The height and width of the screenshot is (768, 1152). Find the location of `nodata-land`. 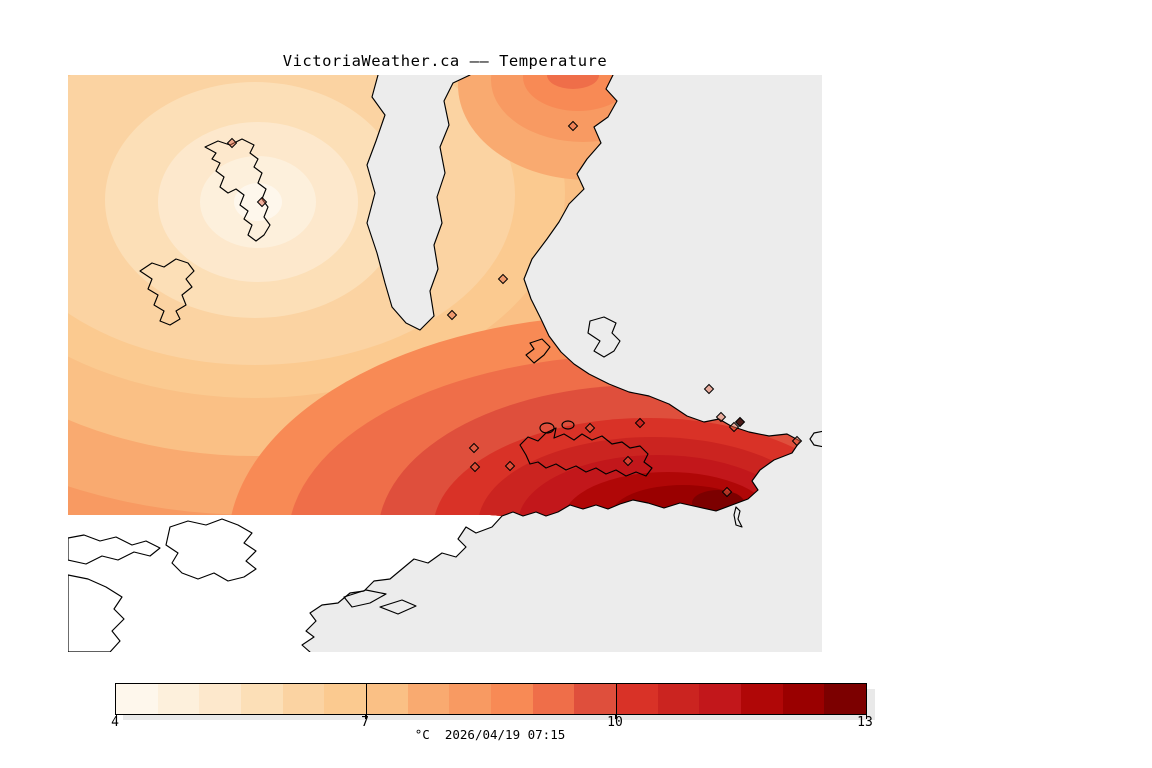

nodata-land is located at coordinates (285, 583).